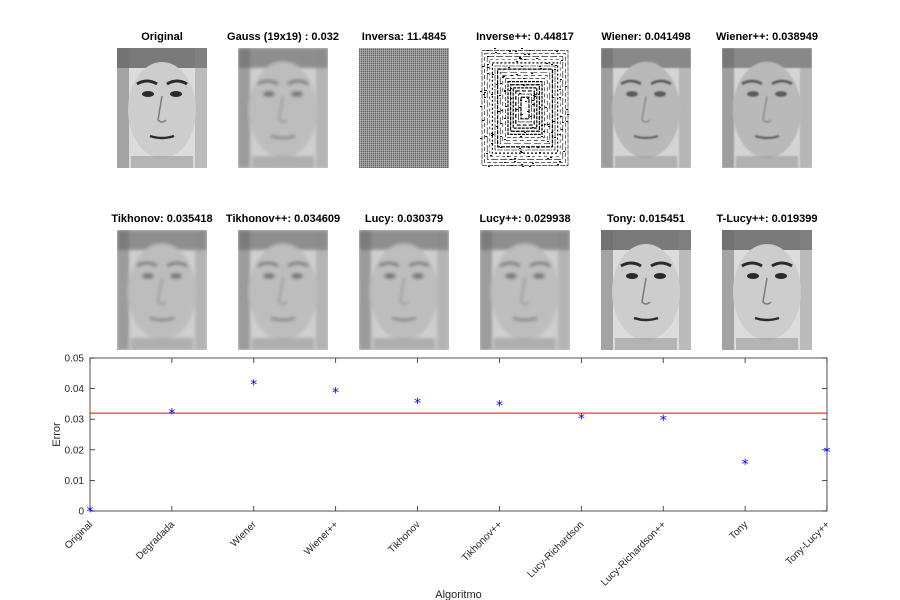  Describe the element at coordinates (75, 389) in the screenshot. I see `y-tick-label: 0.04` at that location.